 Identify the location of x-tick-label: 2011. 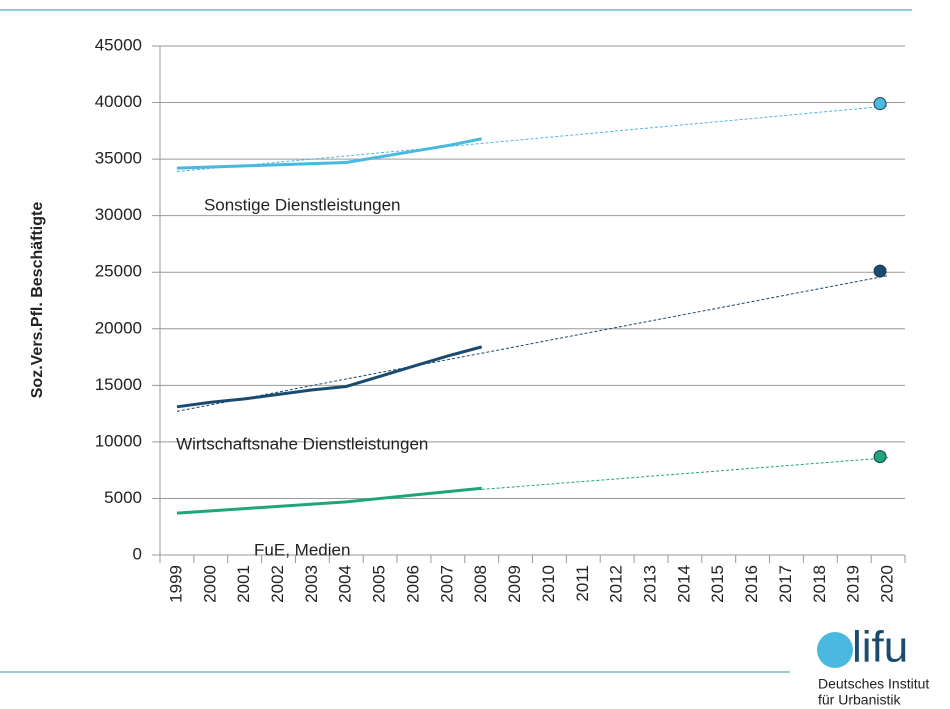
(582, 583).